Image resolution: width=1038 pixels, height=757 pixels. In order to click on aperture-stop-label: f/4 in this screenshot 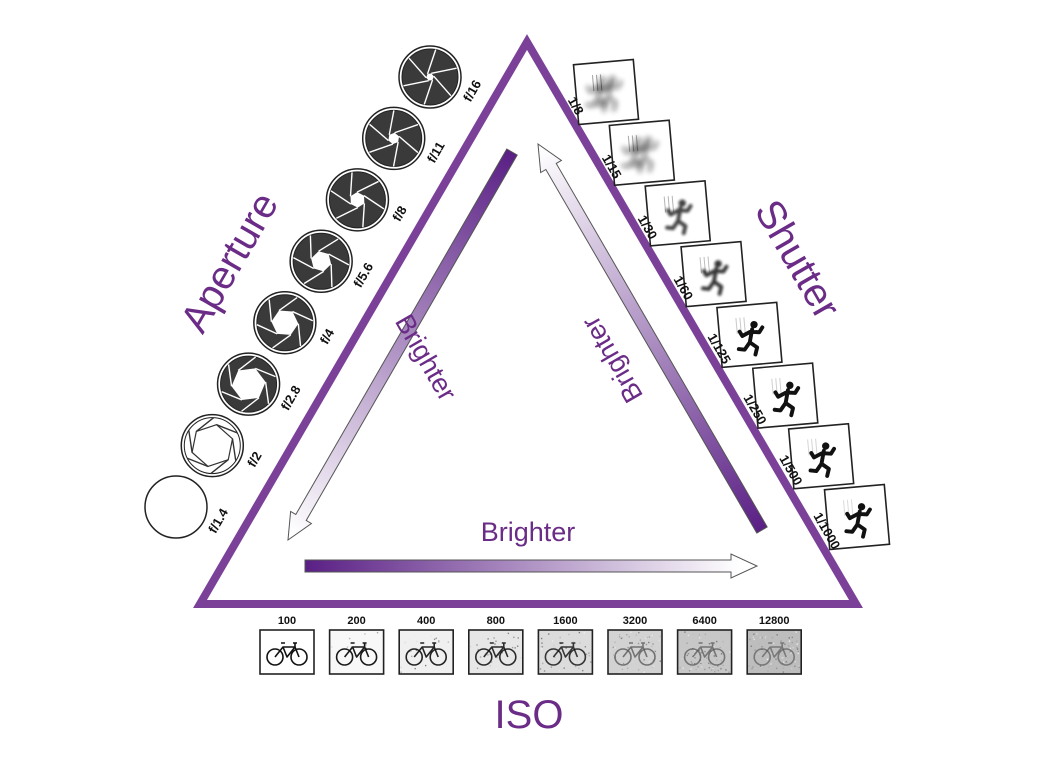, I will do `click(327, 335)`.